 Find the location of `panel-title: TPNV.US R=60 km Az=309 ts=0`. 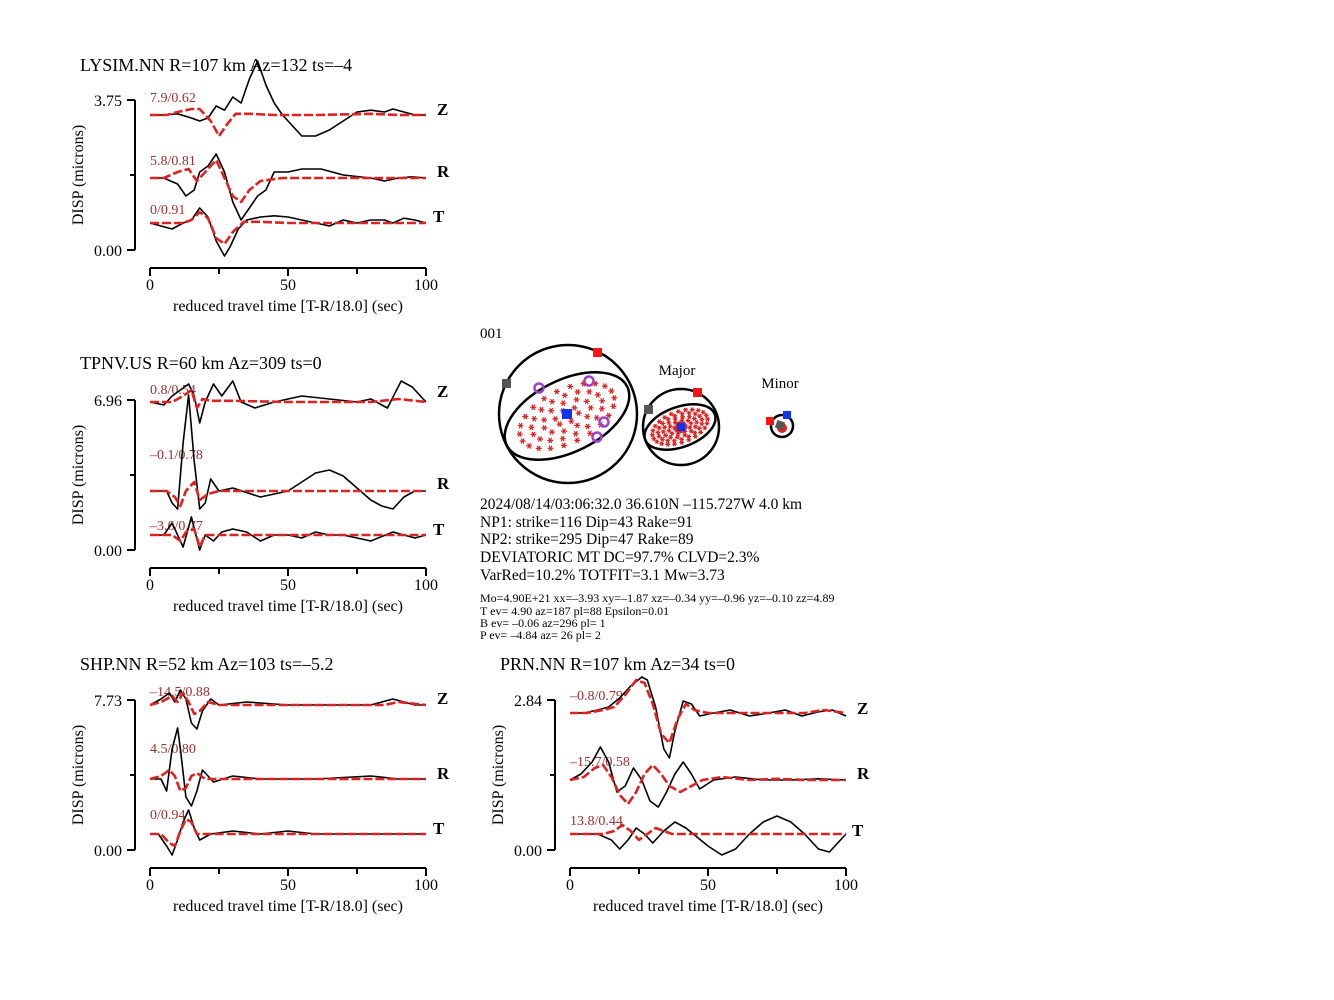

panel-title: TPNV.US R=60 km Az=309 ts=0 is located at coordinates (201, 363).